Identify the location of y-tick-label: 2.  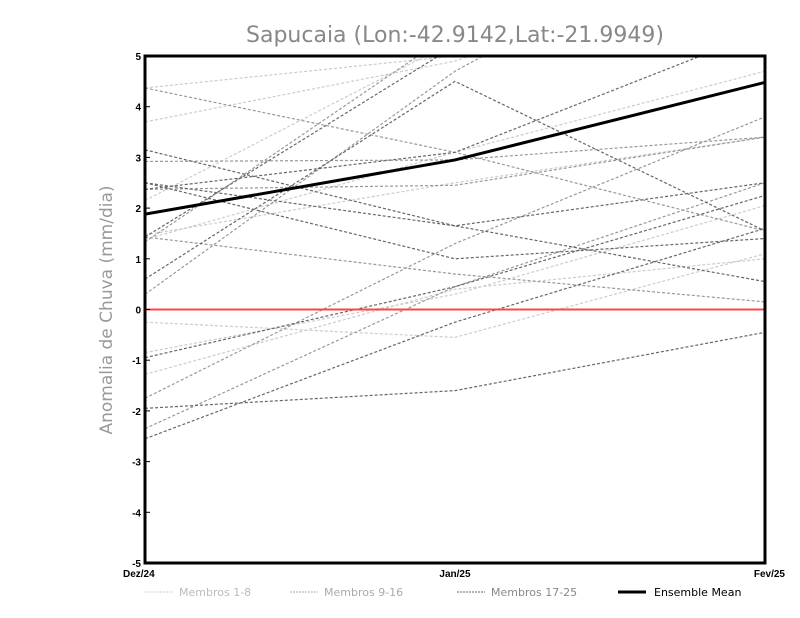
(138, 209).